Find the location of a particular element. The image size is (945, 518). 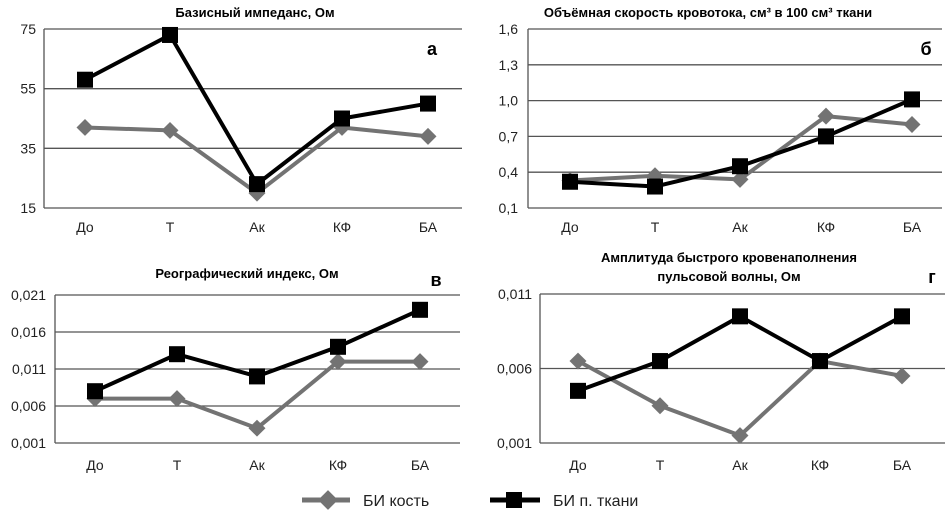

chart-title: Реографический индекс, Ом is located at coordinates (246, 273).